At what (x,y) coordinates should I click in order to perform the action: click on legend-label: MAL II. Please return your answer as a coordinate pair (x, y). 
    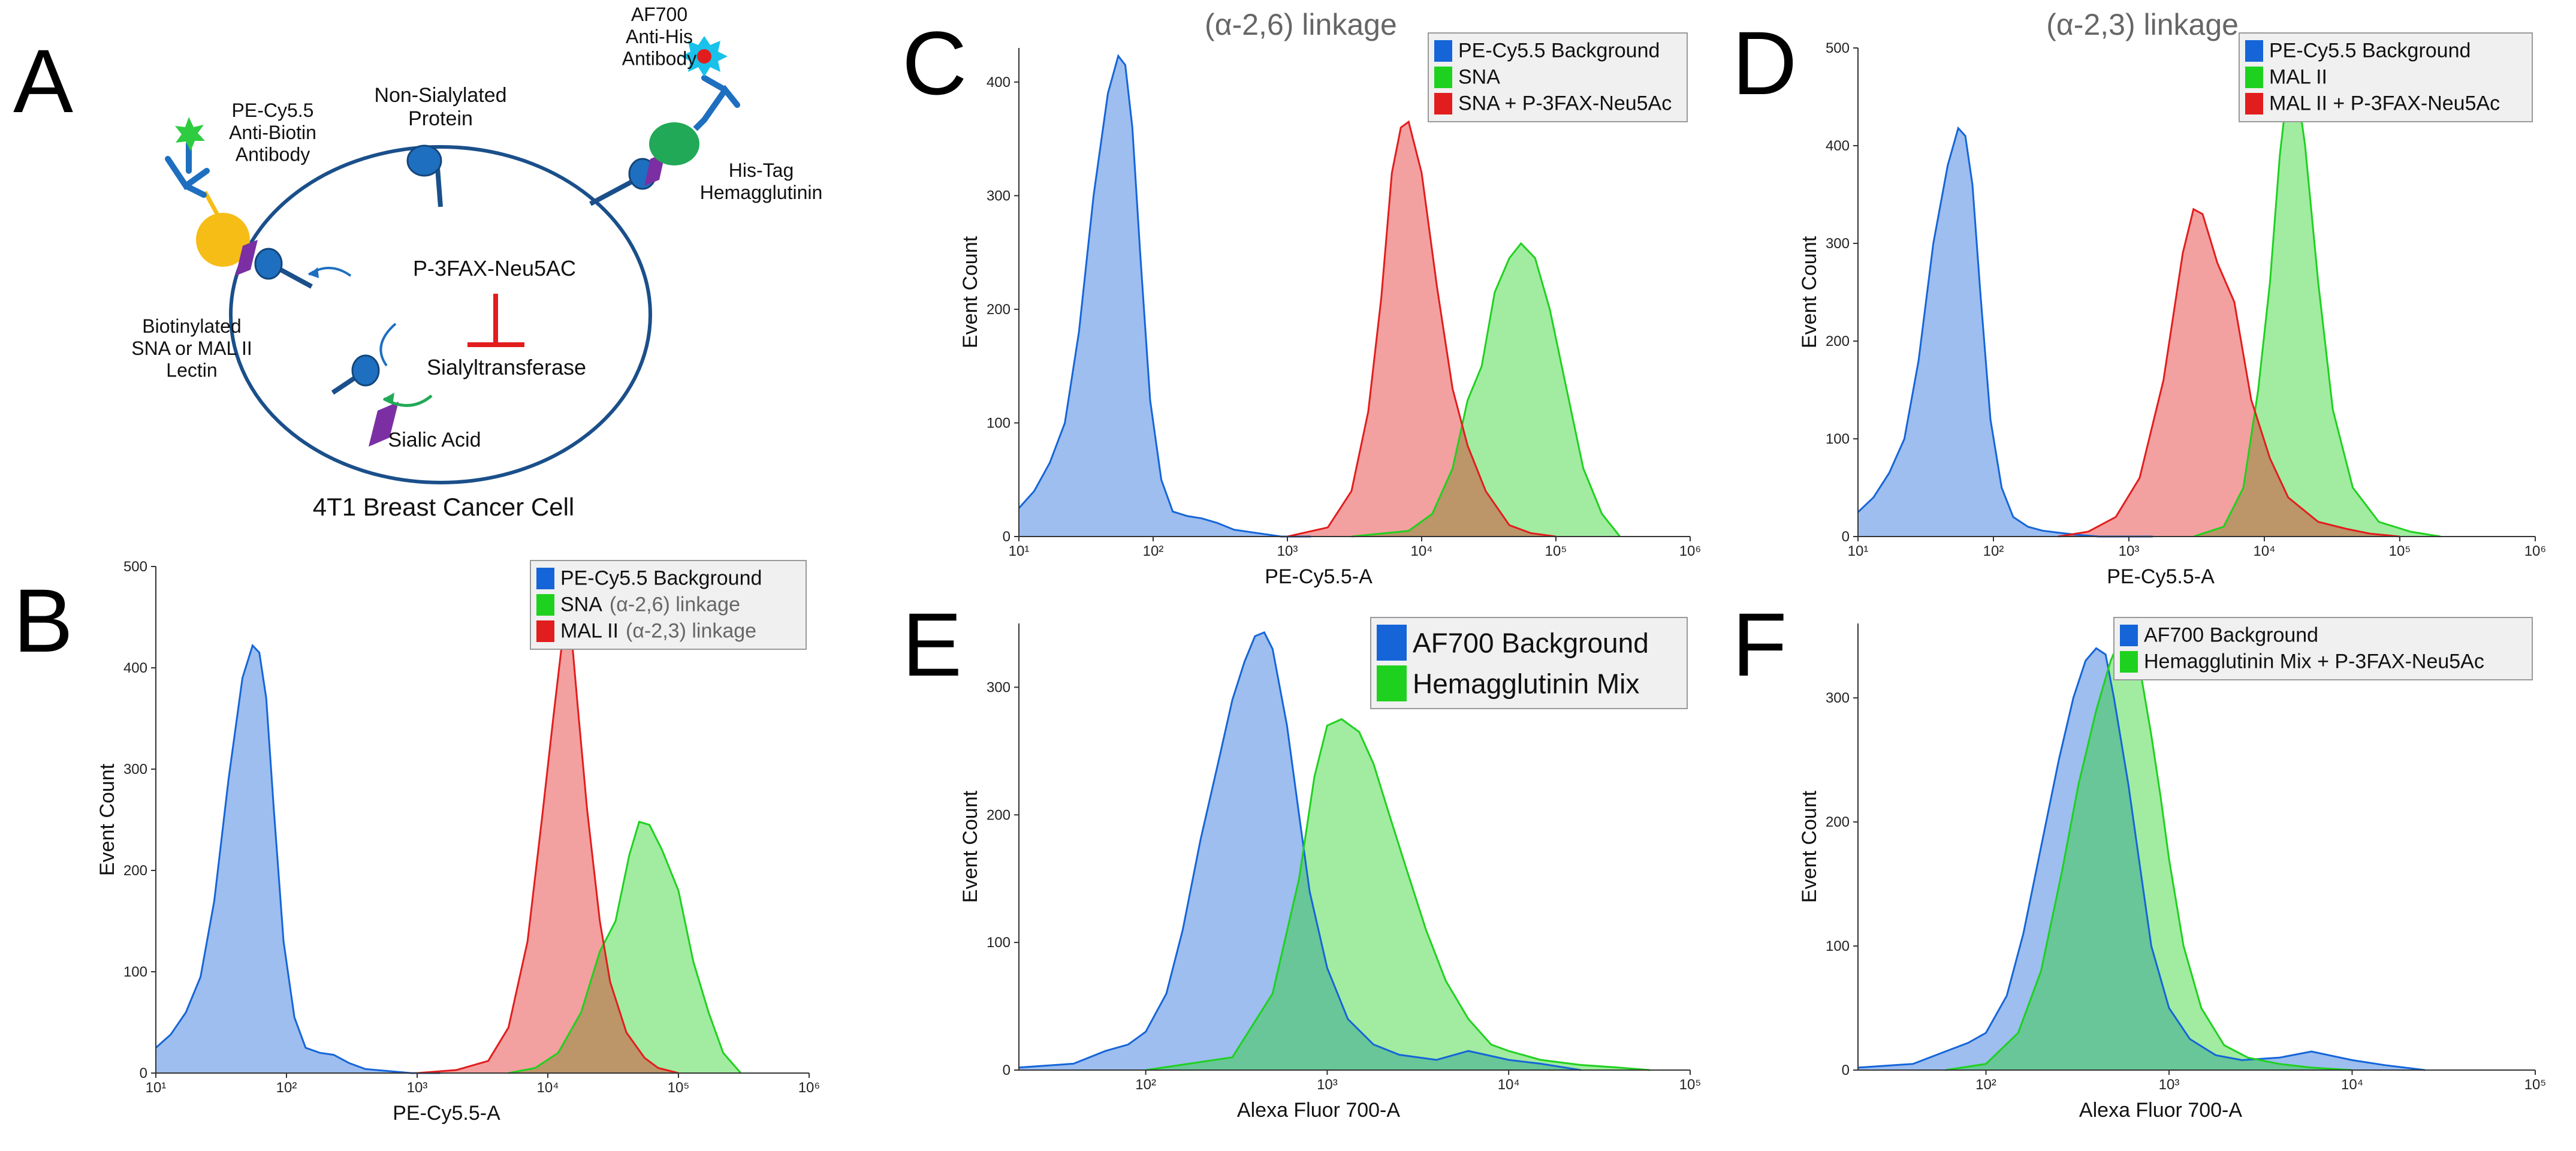
    Looking at the image, I should click on (2298, 77).